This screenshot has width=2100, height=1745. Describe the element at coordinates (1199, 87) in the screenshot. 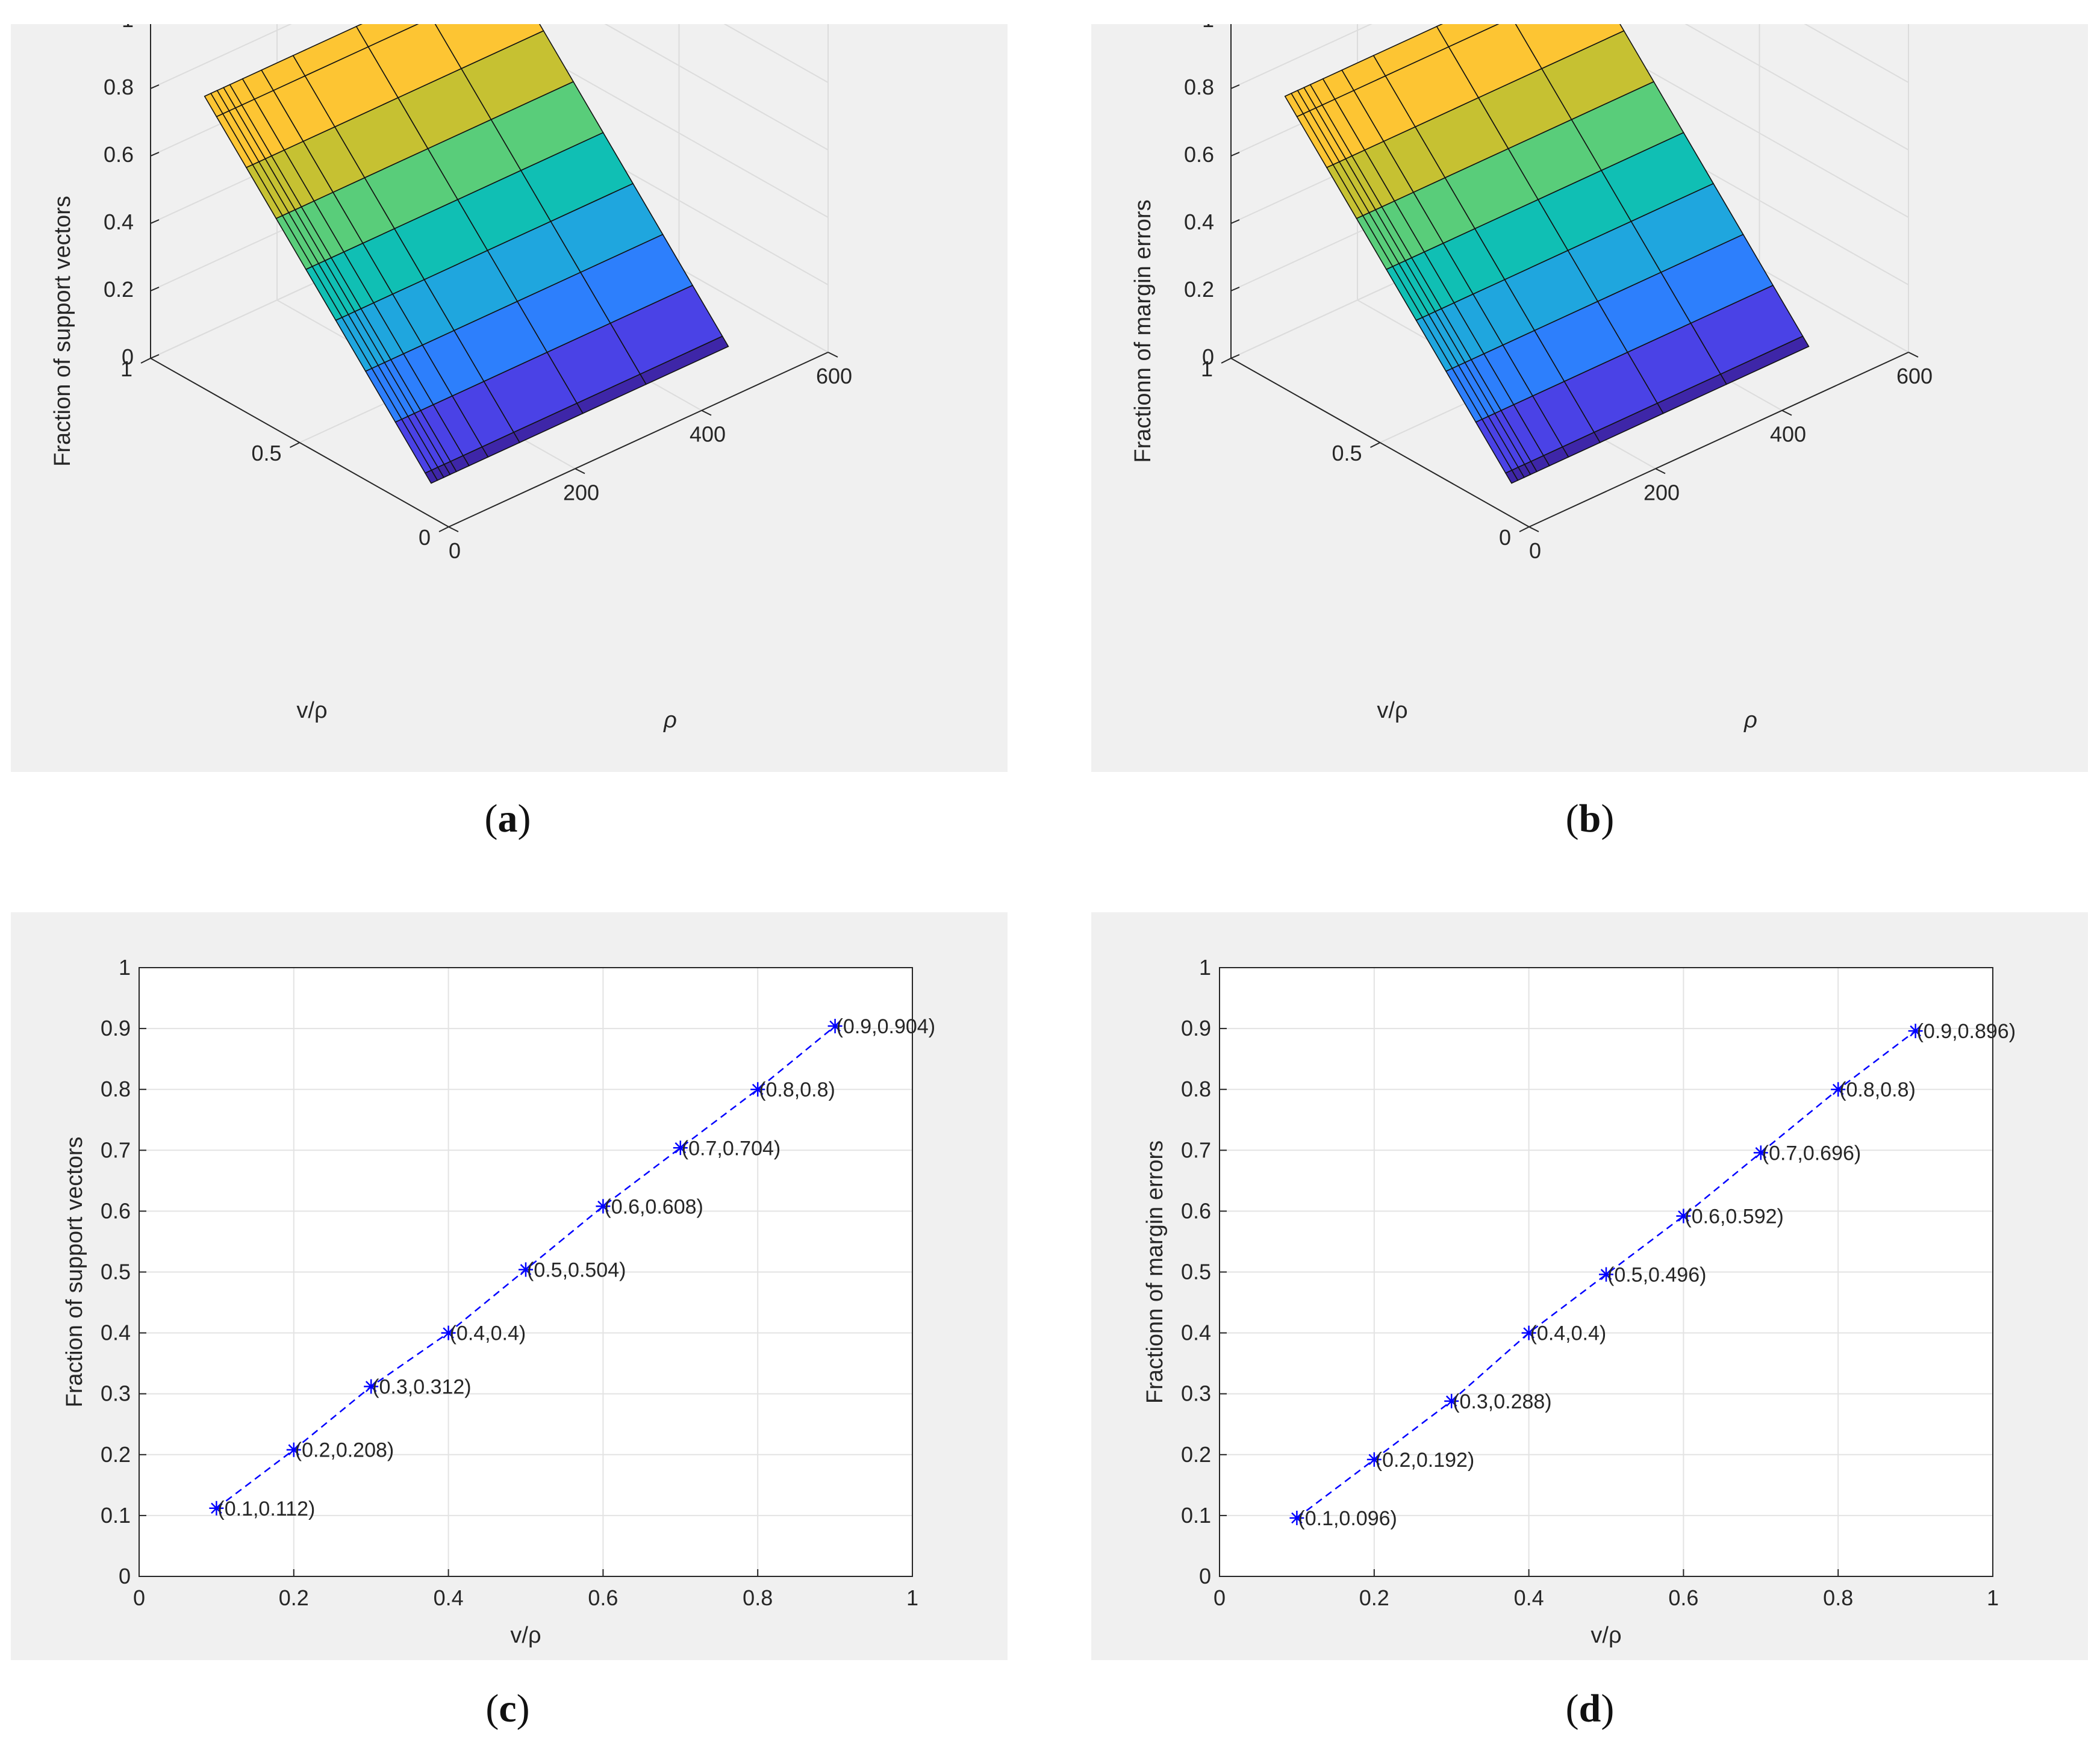

I see `z-tick-label: 0.8` at that location.